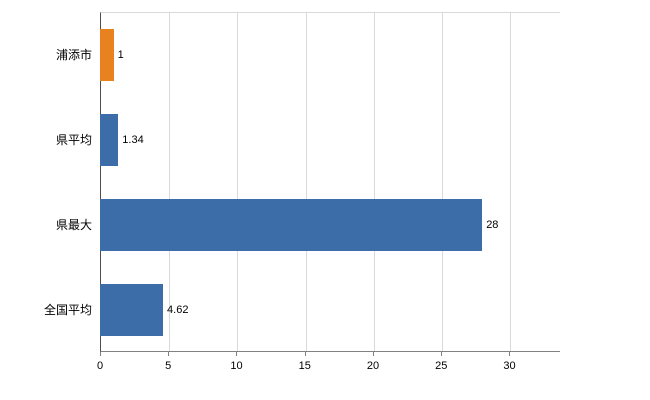 The image size is (650, 400). I want to click on bar-value-label: 1.34, so click(133, 139).